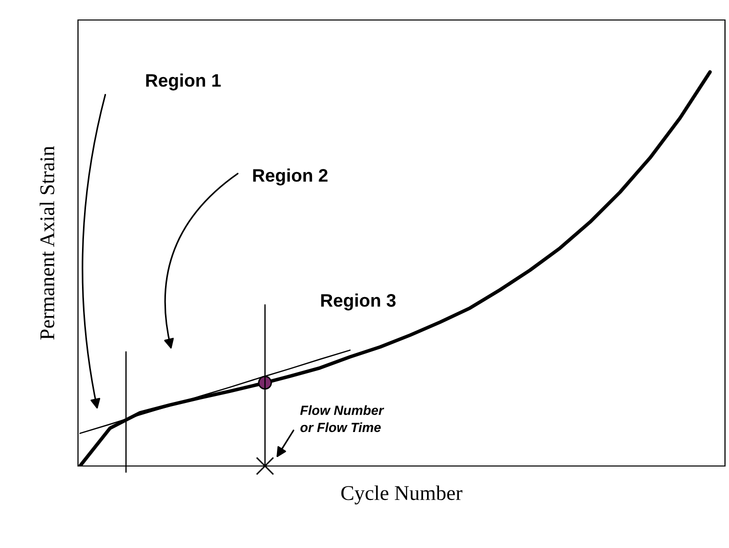  What do you see at coordinates (342, 418) in the screenshot?
I see `annotation: Flow Number or Flow Time` at bounding box center [342, 418].